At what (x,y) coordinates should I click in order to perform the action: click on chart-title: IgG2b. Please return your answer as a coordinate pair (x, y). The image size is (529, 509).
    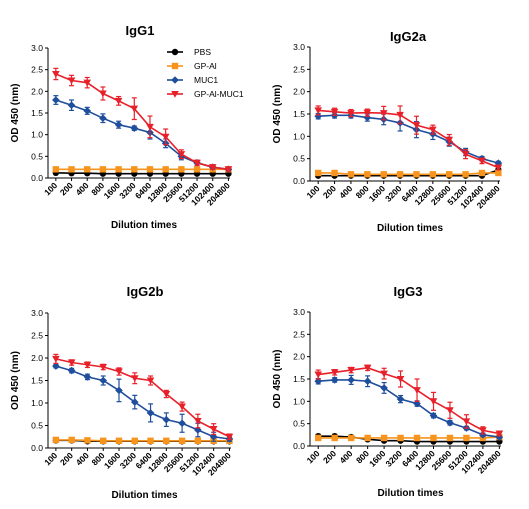
    Looking at the image, I should click on (145, 291).